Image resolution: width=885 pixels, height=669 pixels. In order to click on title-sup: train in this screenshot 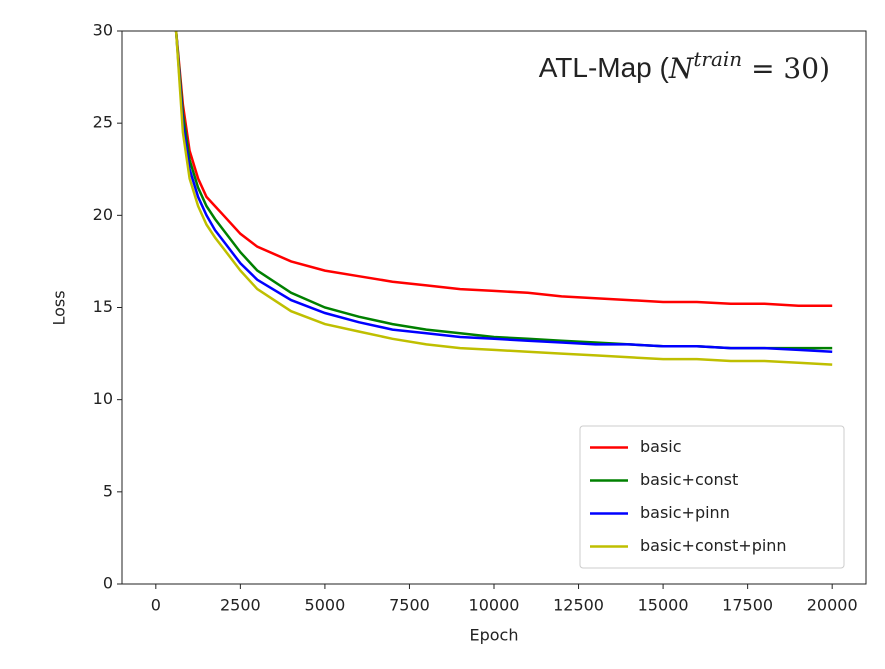, I will do `click(717, 59)`.